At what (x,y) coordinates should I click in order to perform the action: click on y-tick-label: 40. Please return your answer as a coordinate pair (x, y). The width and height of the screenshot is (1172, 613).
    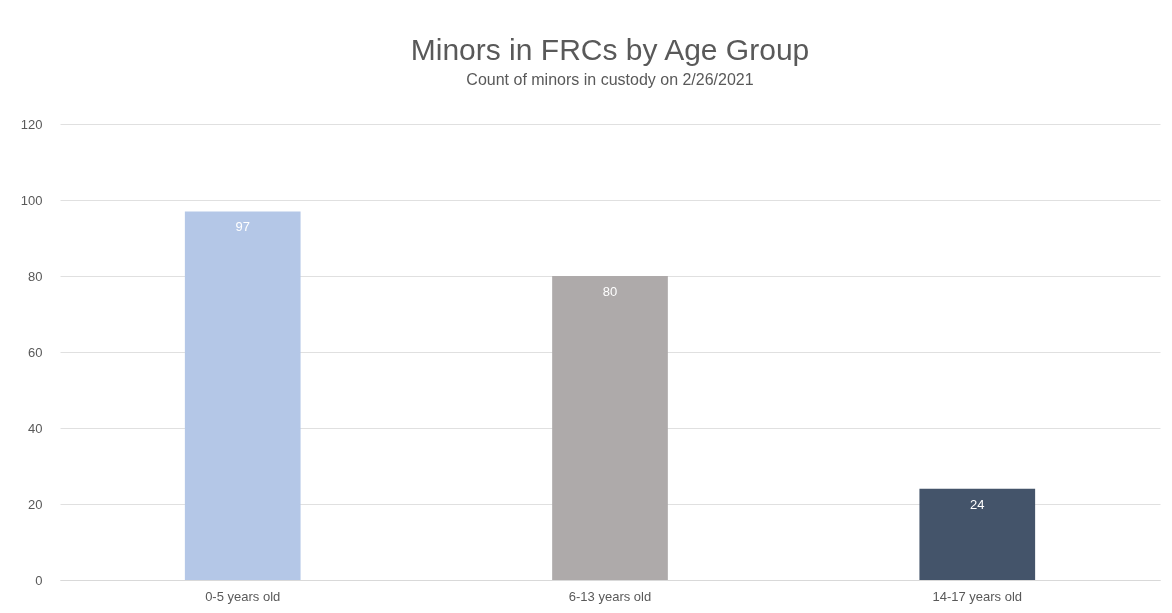
    Looking at the image, I should click on (35, 428).